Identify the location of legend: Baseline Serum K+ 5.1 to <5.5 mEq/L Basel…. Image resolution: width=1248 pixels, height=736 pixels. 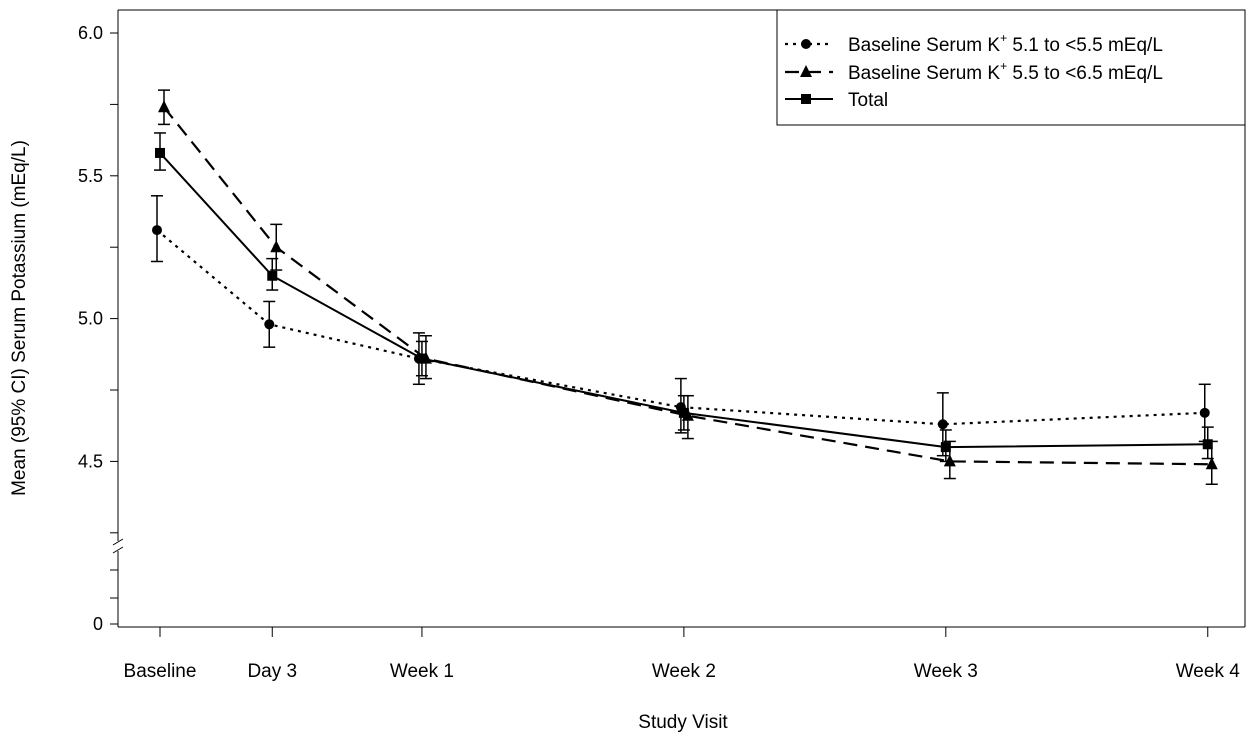
(1011, 67).